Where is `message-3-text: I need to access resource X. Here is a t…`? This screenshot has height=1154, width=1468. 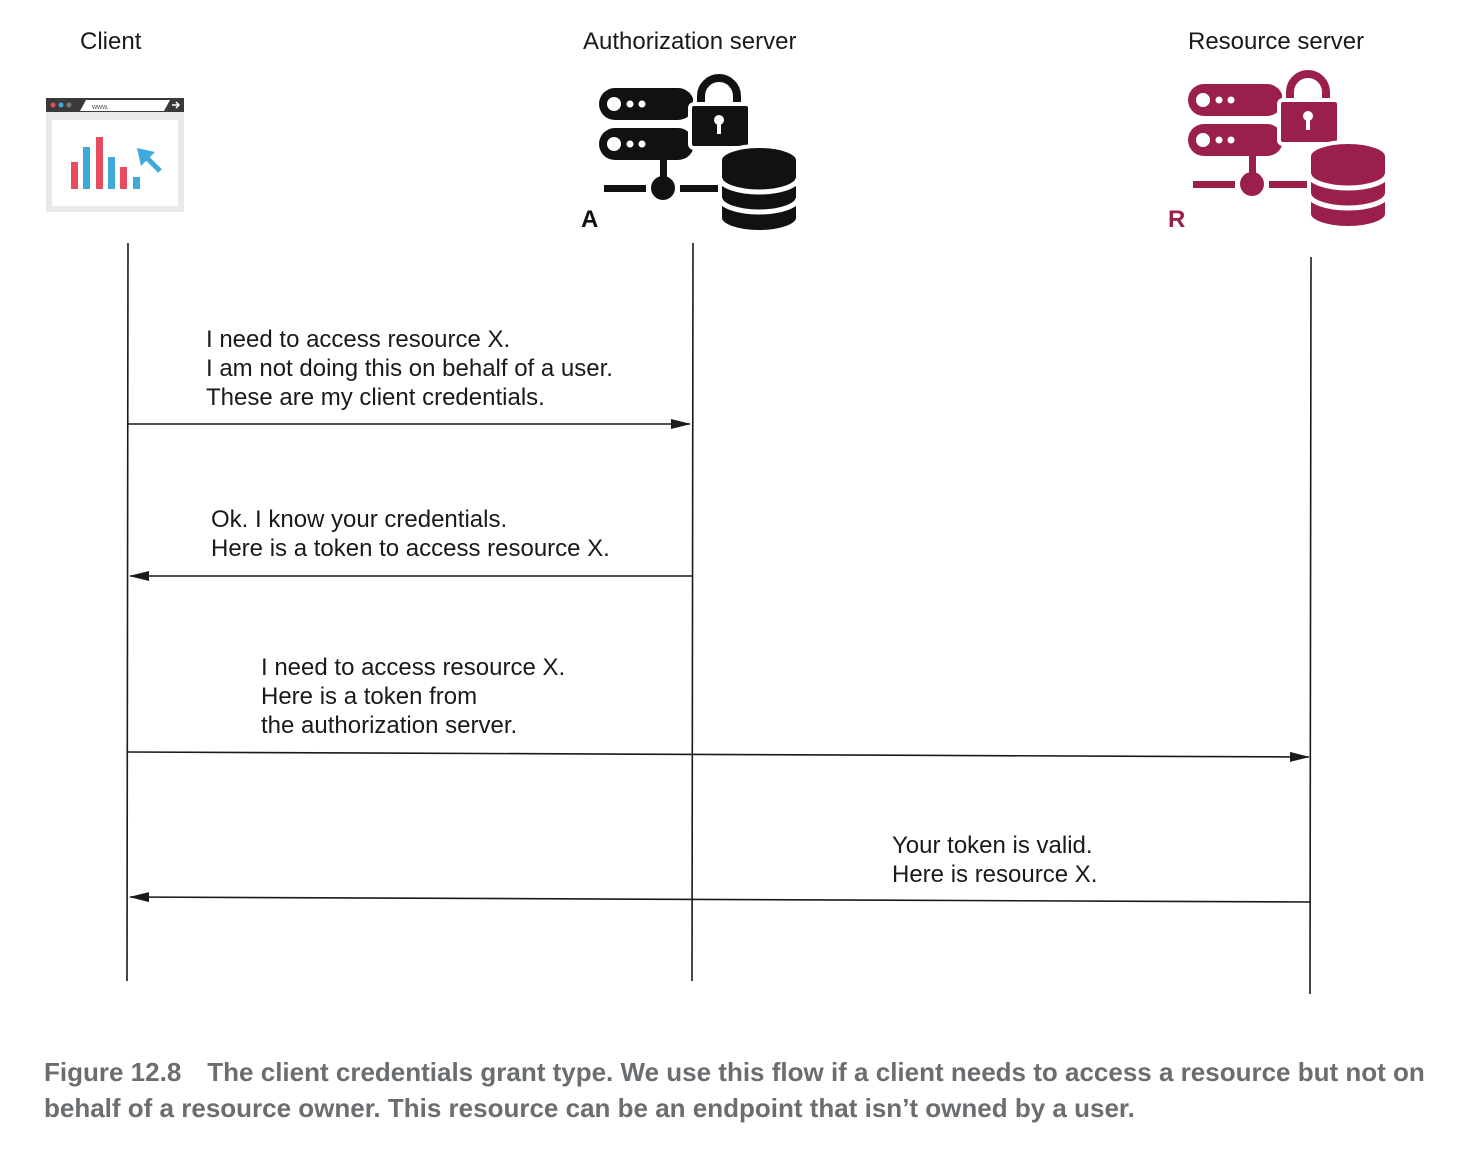
message-3-text: I need to access resource X. Here is a t… is located at coordinates (413, 696).